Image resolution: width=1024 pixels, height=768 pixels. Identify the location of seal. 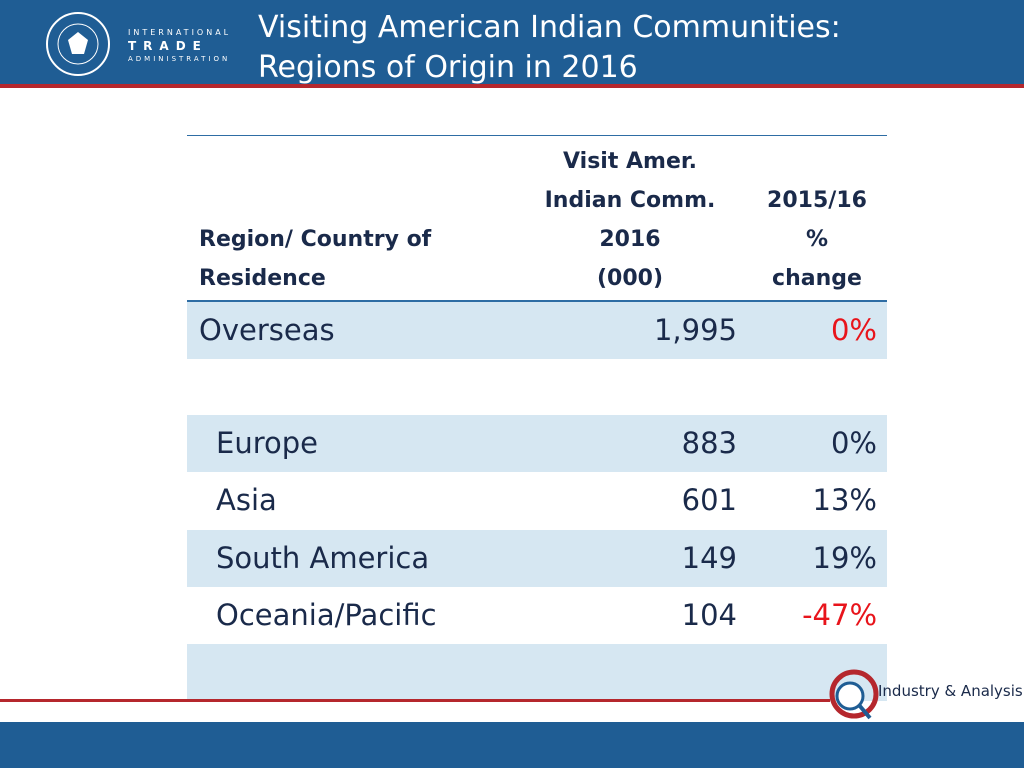
(78, 44).